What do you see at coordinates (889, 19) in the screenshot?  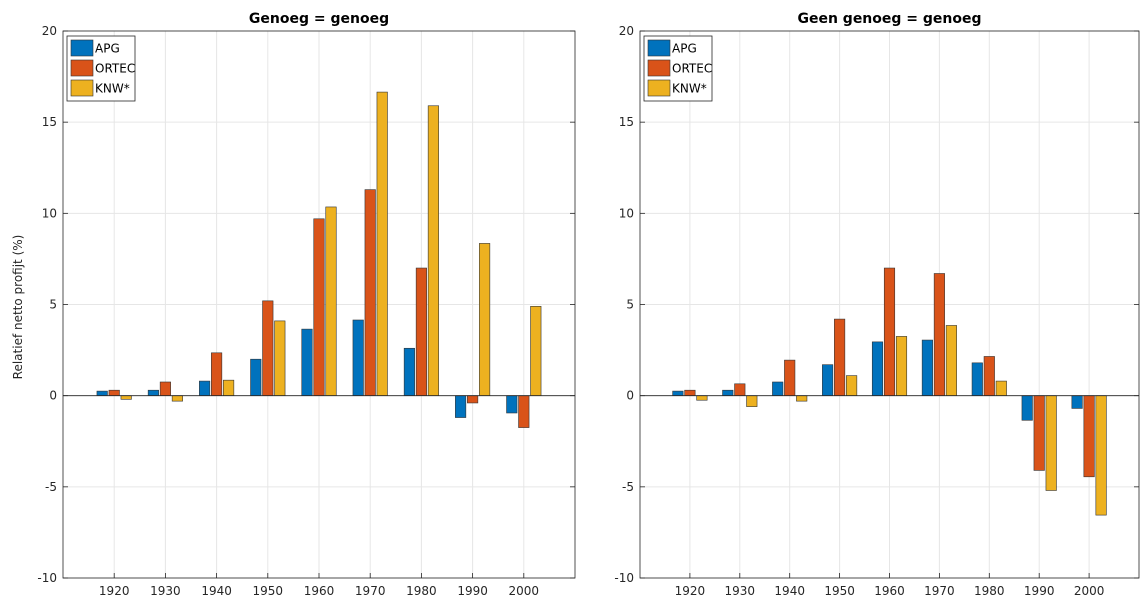 I see `chart-title: Geen genoeg = genoeg` at bounding box center [889, 19].